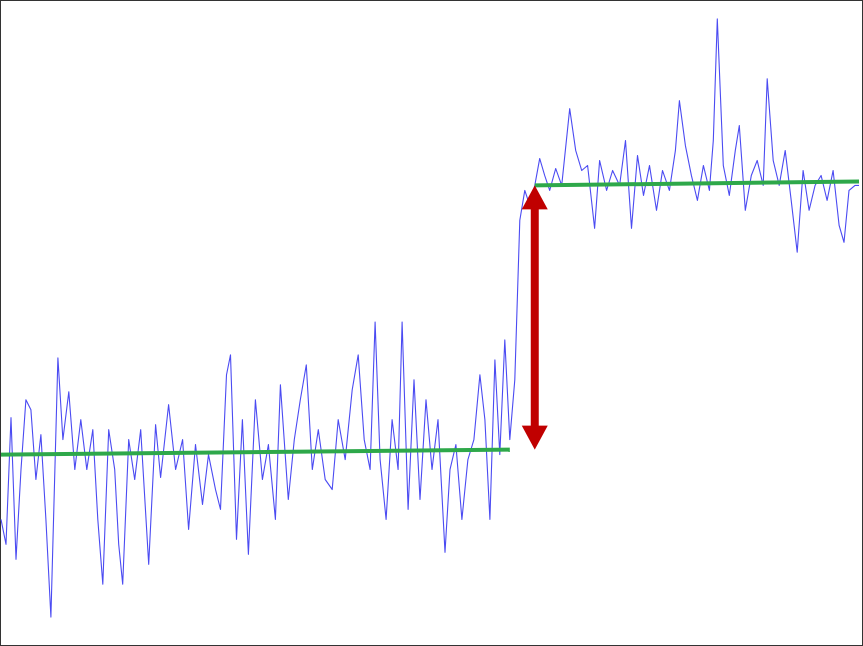 The width and height of the screenshot is (863, 646). I want to click on step-arrow, so click(534, 317).